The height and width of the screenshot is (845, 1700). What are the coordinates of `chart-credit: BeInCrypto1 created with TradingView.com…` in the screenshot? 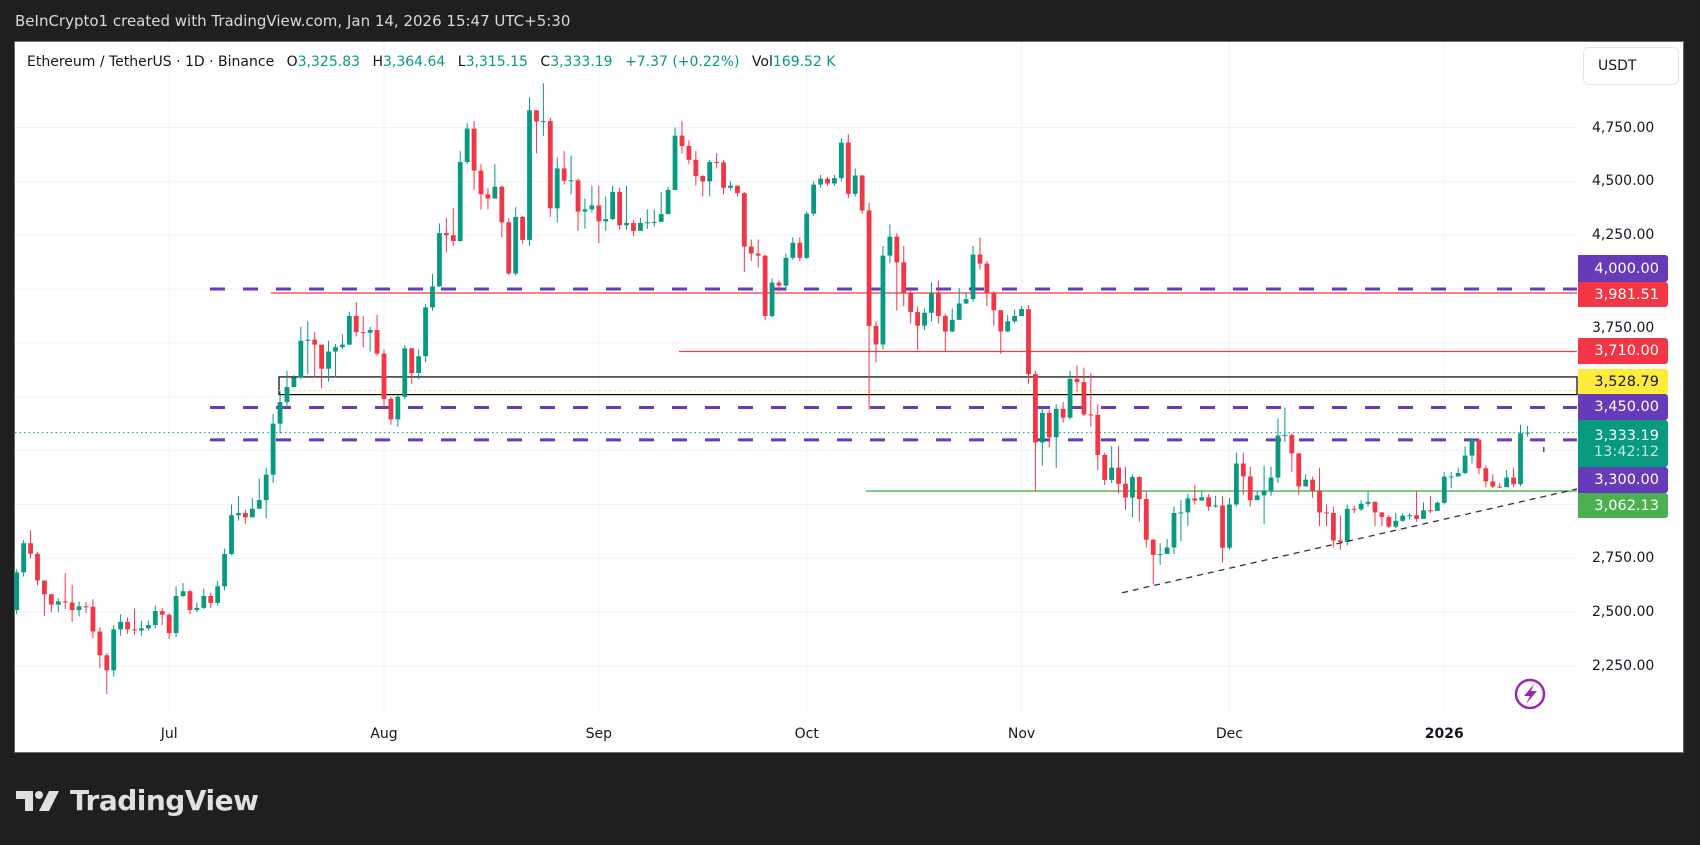 It's located at (293, 21).